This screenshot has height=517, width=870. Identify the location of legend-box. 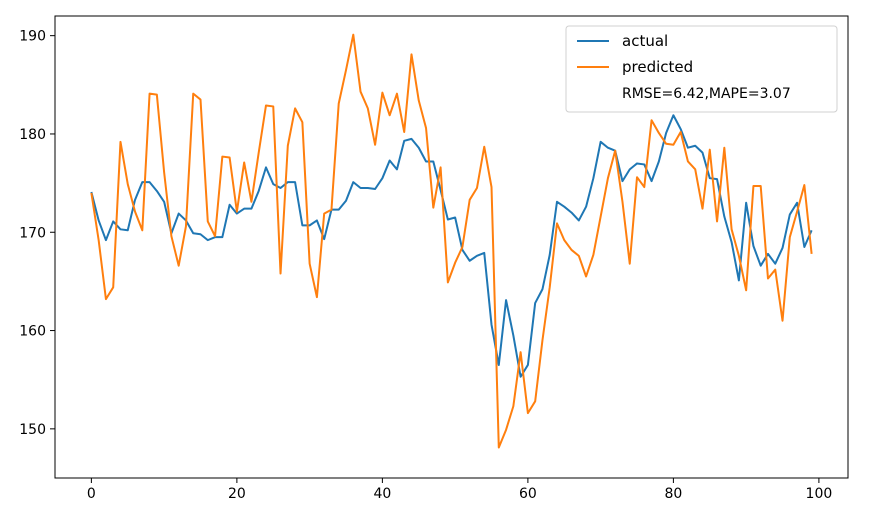
(701, 69).